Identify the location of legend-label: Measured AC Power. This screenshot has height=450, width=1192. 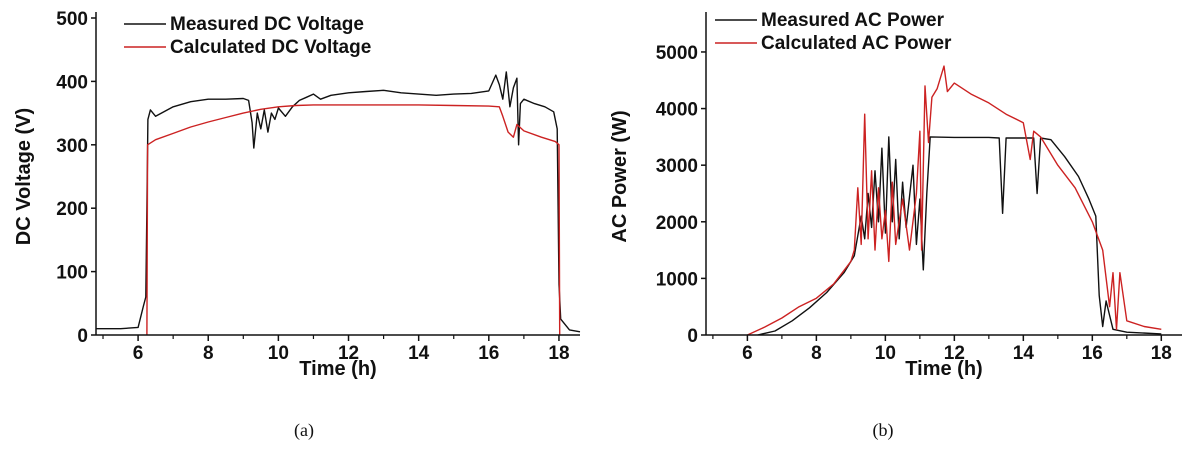
(853, 20).